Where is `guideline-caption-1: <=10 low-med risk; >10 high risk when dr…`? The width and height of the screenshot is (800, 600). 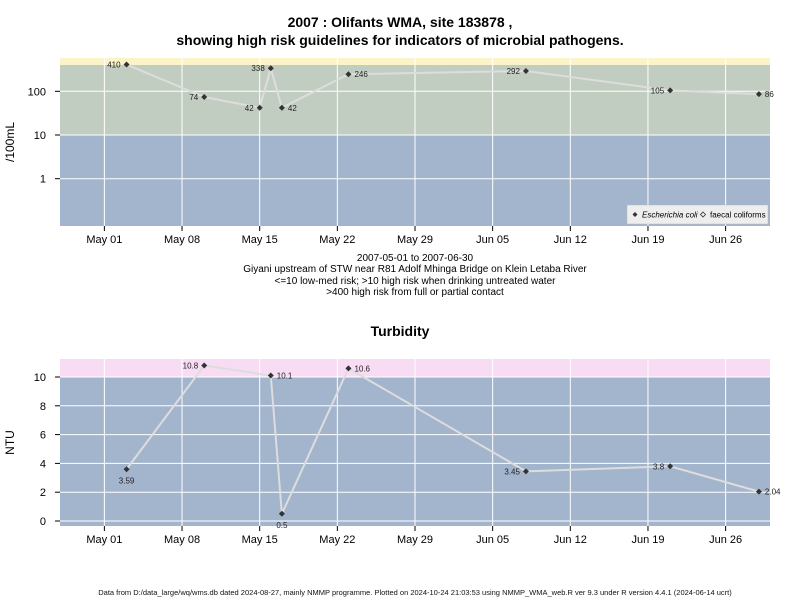 guideline-caption-1: <=10 low-med risk; >10 high risk when dr… is located at coordinates (415, 281).